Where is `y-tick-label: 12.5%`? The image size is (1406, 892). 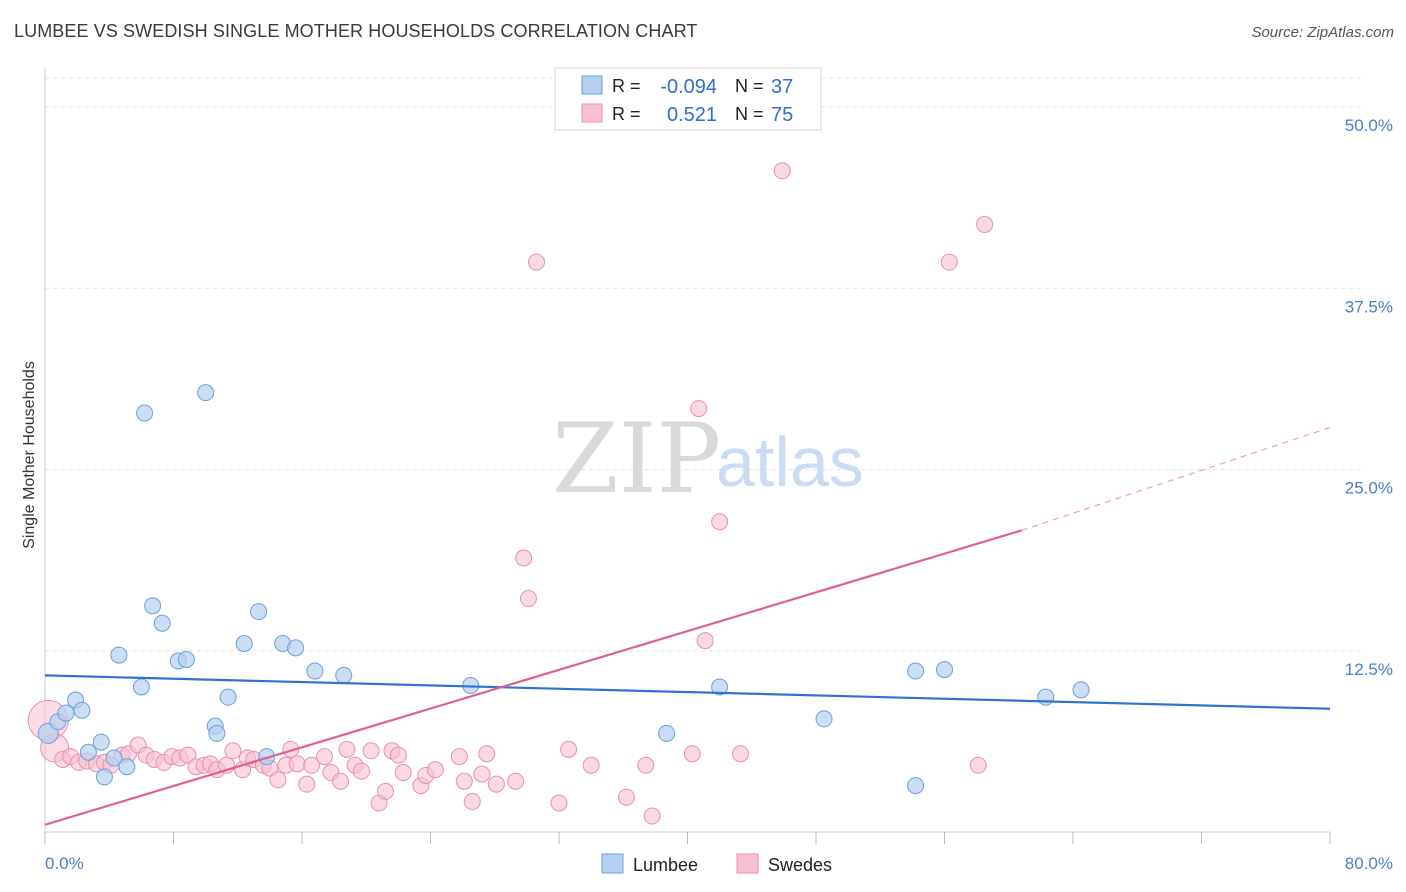 y-tick-label: 12.5% is located at coordinates (1369, 669).